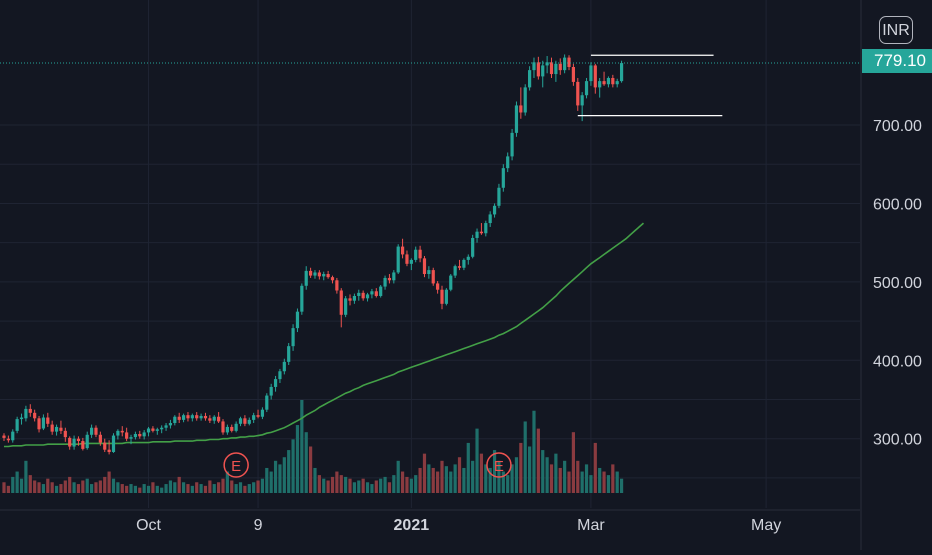 The height and width of the screenshot is (555, 932). Describe the element at coordinates (897, 361) in the screenshot. I see `y-tick-label: 400.00` at that location.